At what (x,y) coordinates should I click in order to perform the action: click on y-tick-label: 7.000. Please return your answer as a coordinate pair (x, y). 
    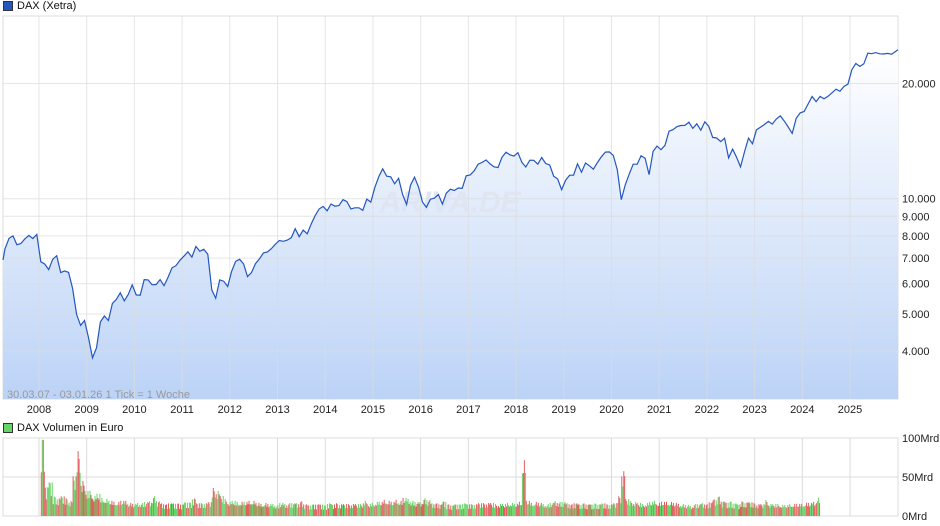
    Looking at the image, I should click on (916, 259).